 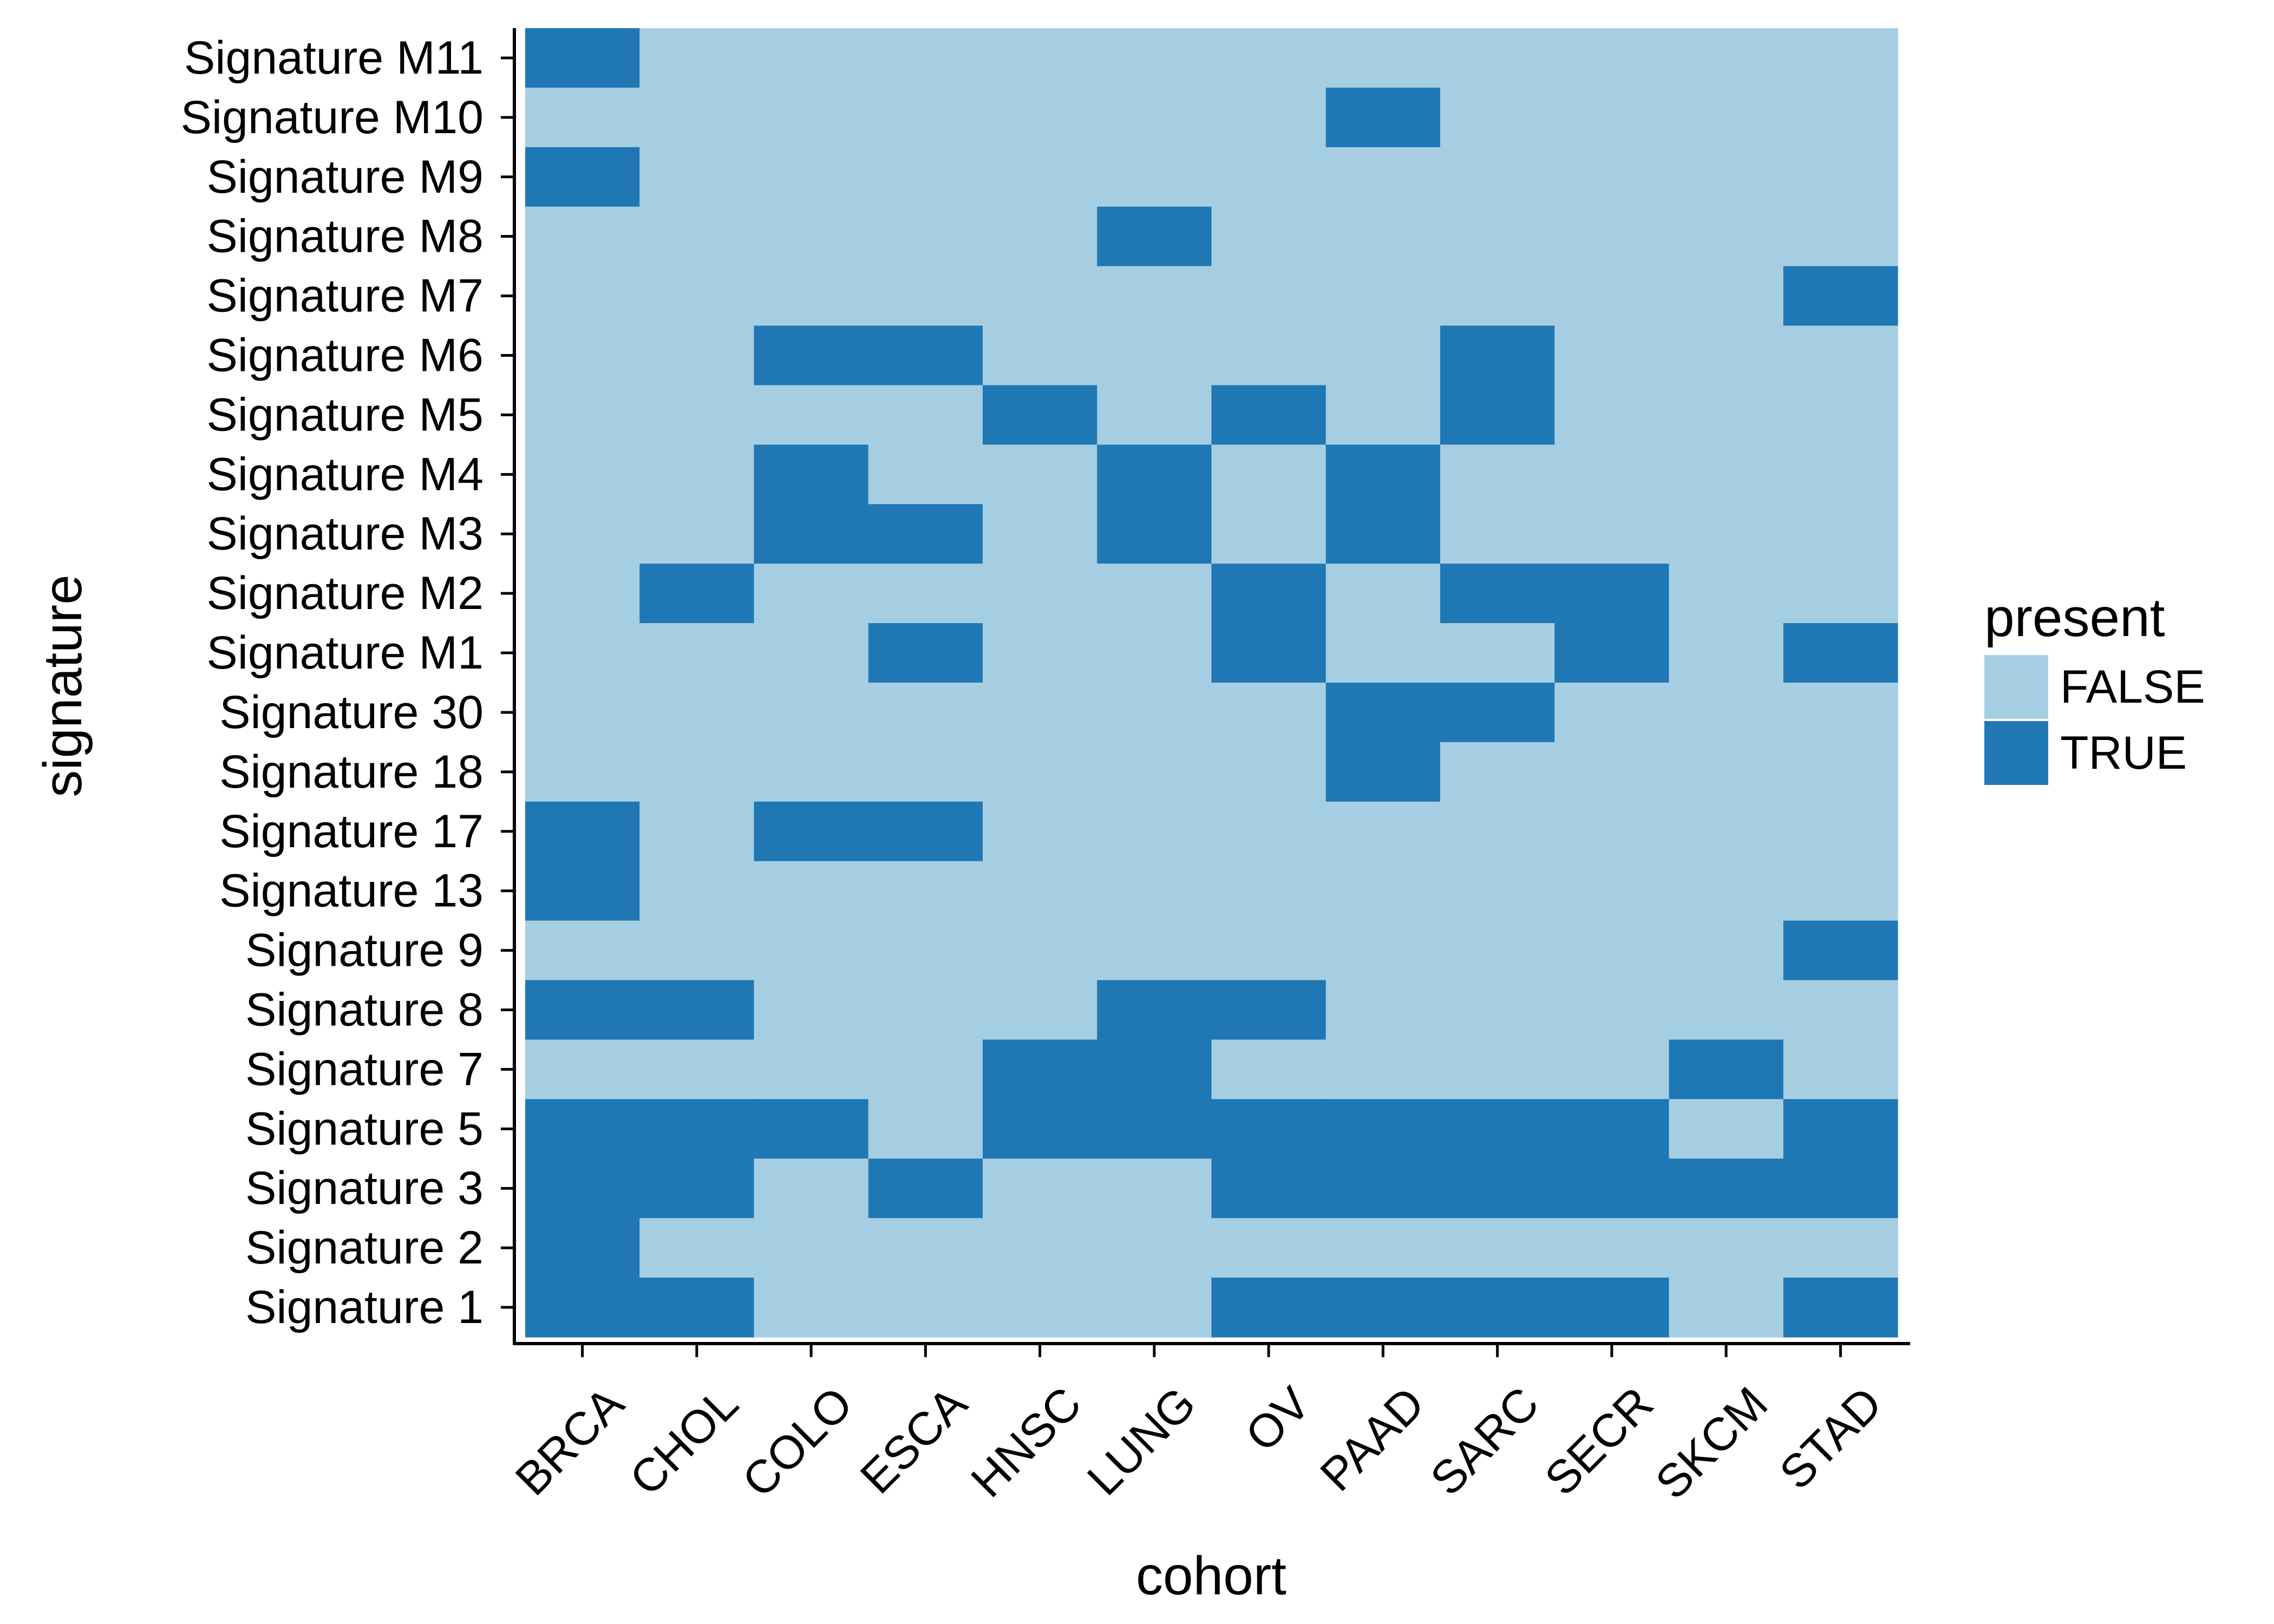 I want to click on x-tick-label: ESCA, so click(x=914, y=1440).